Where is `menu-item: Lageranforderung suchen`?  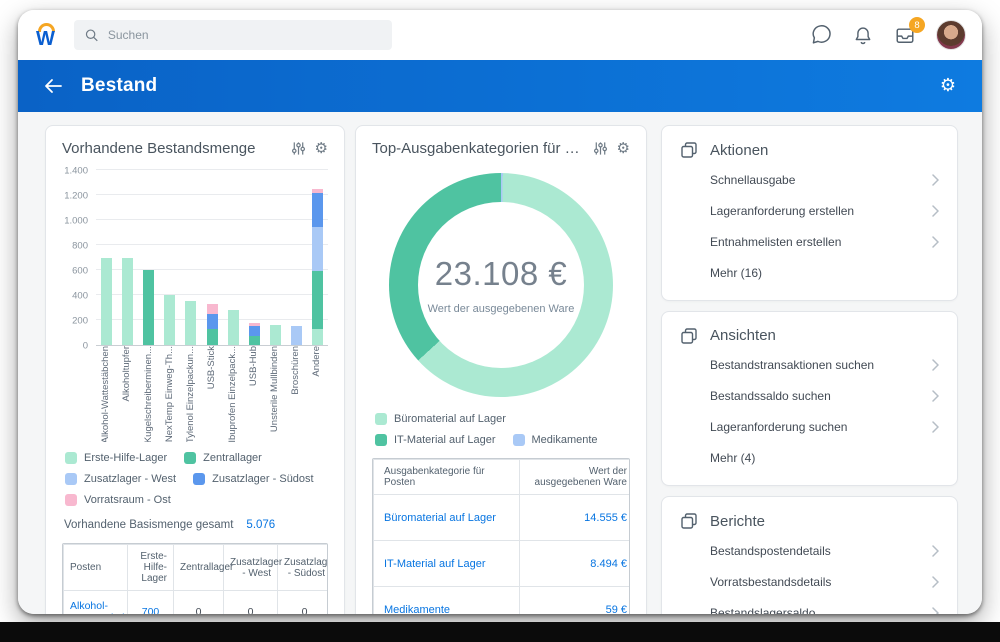
menu-item: Lageranforderung suchen is located at coordinates (824, 427).